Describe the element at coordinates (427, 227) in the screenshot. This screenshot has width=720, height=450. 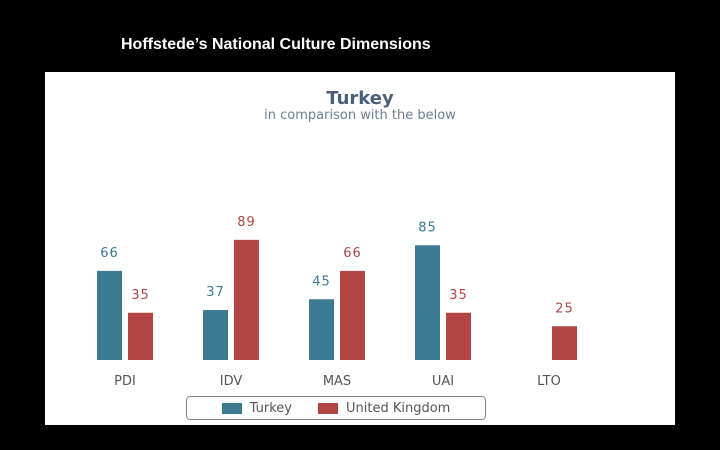
I see `data-label-turkey-uai: 85` at that location.